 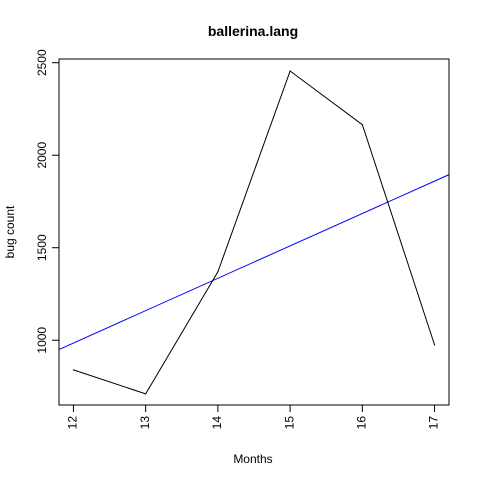 What do you see at coordinates (253, 31) in the screenshot?
I see `chart-title: ballerina.lang` at bounding box center [253, 31].